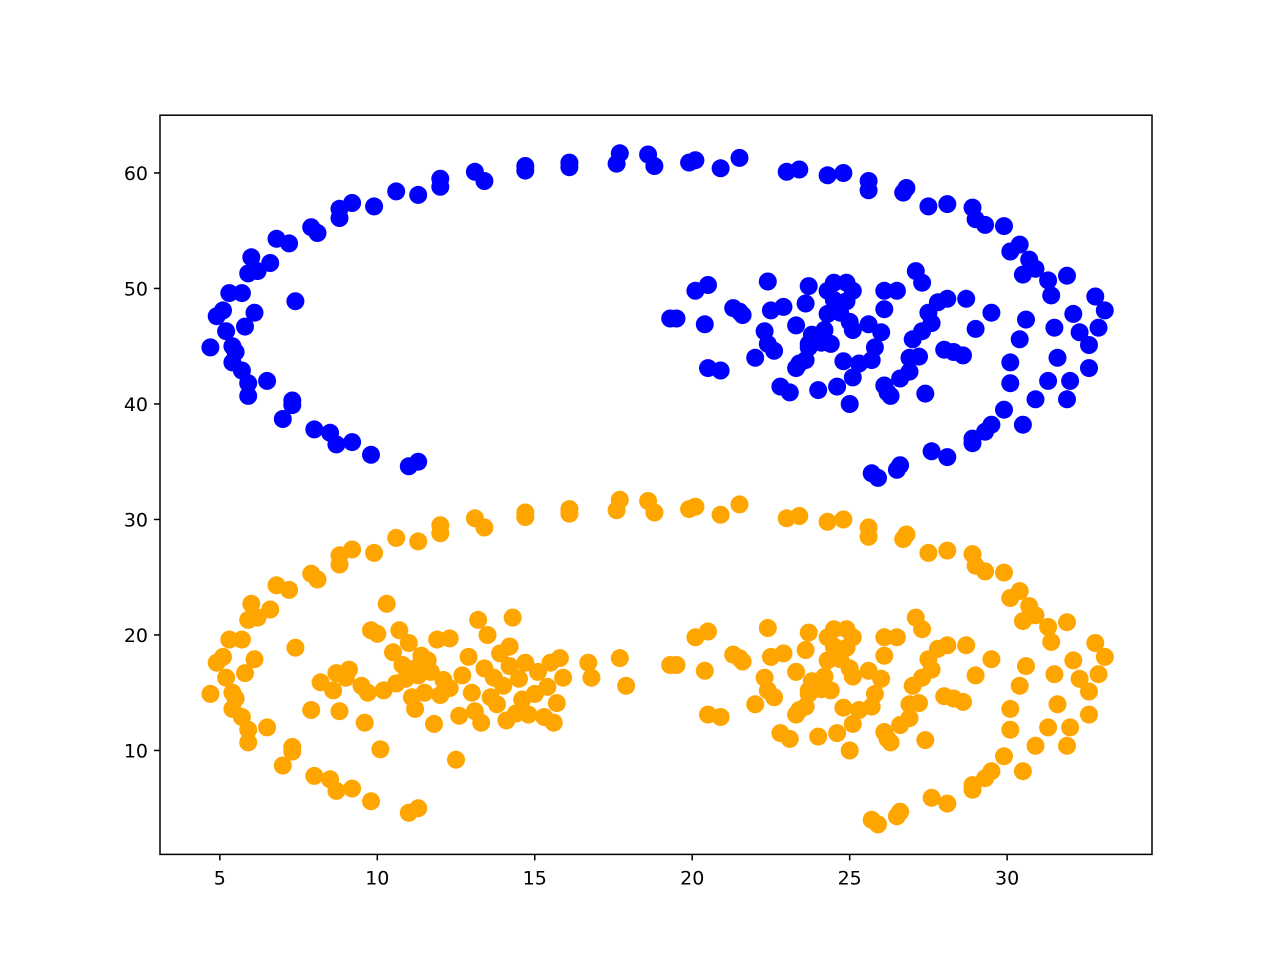 The height and width of the screenshot is (960, 1280). What do you see at coordinates (136, 174) in the screenshot?
I see `y-tick-label: 60` at bounding box center [136, 174].